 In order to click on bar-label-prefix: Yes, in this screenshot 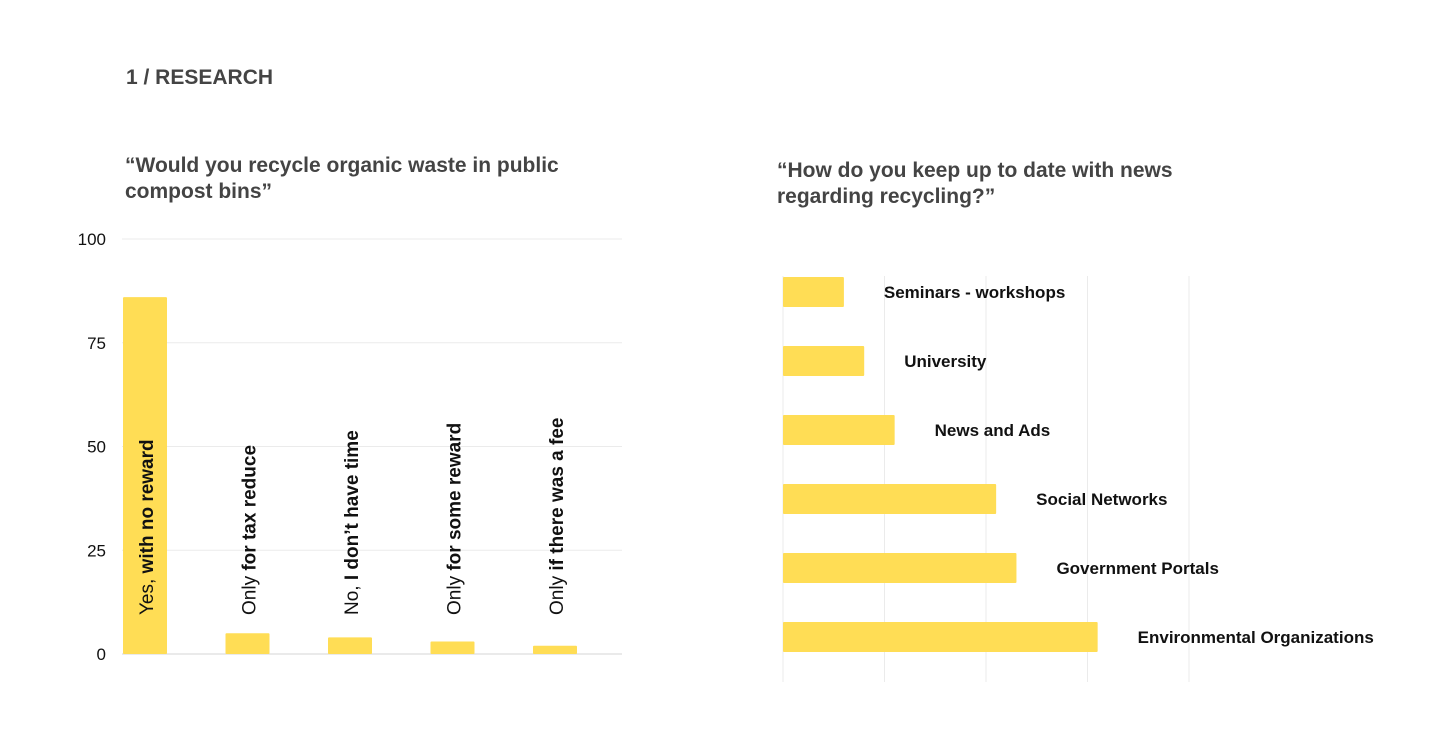, I will do `click(147, 594)`.